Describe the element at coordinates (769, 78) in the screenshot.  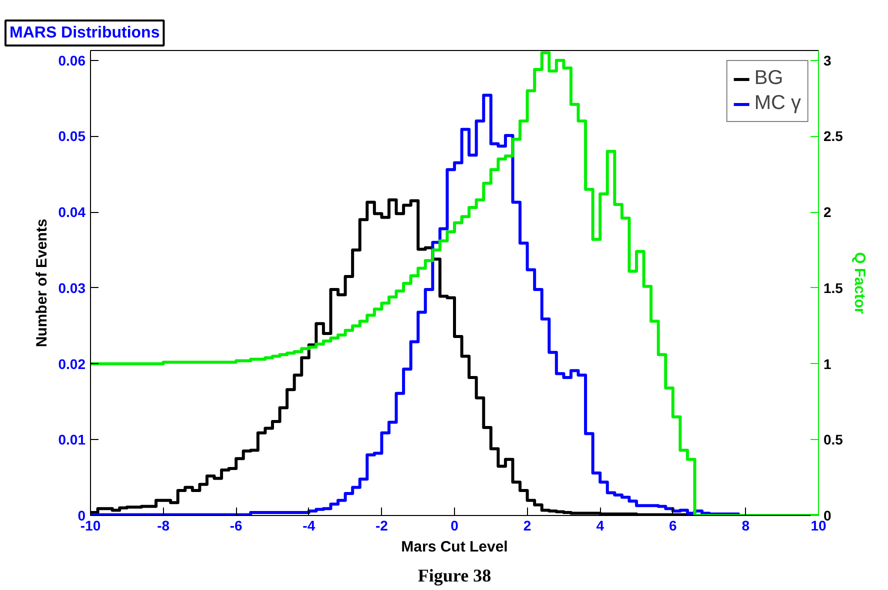
I see `legend-label: BG` at that location.